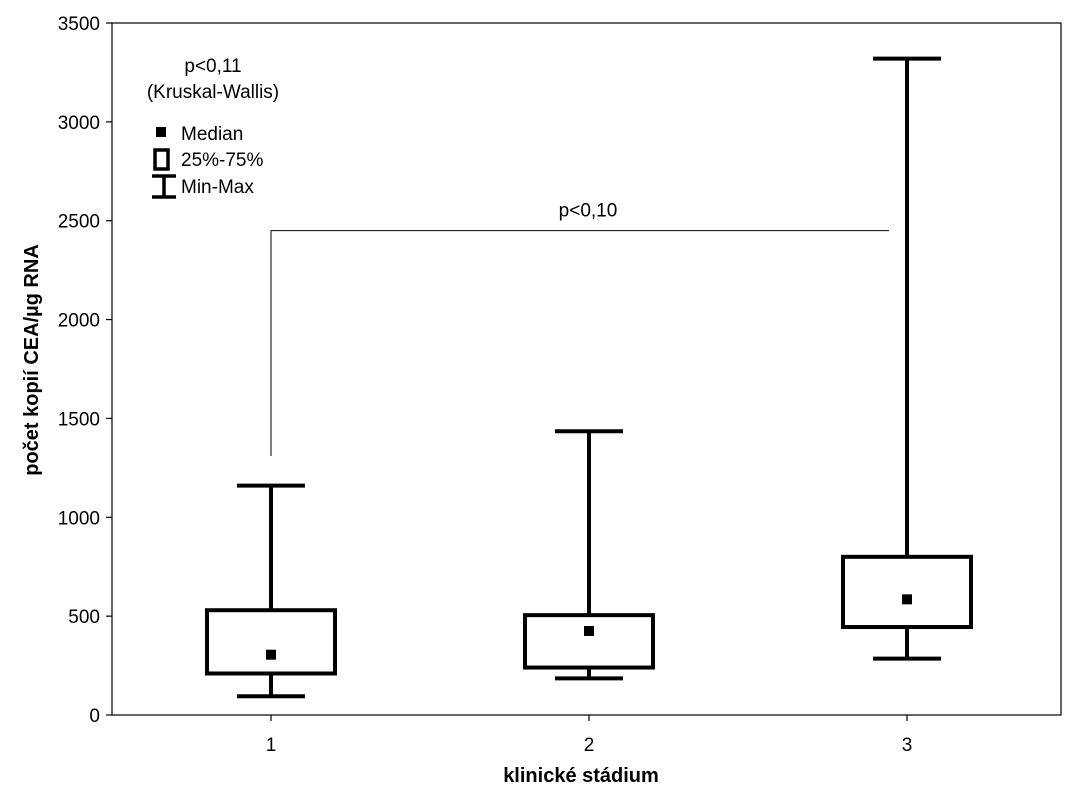  Describe the element at coordinates (212, 66) in the screenshot. I see `kruskal-p-label: p<0,11` at that location.